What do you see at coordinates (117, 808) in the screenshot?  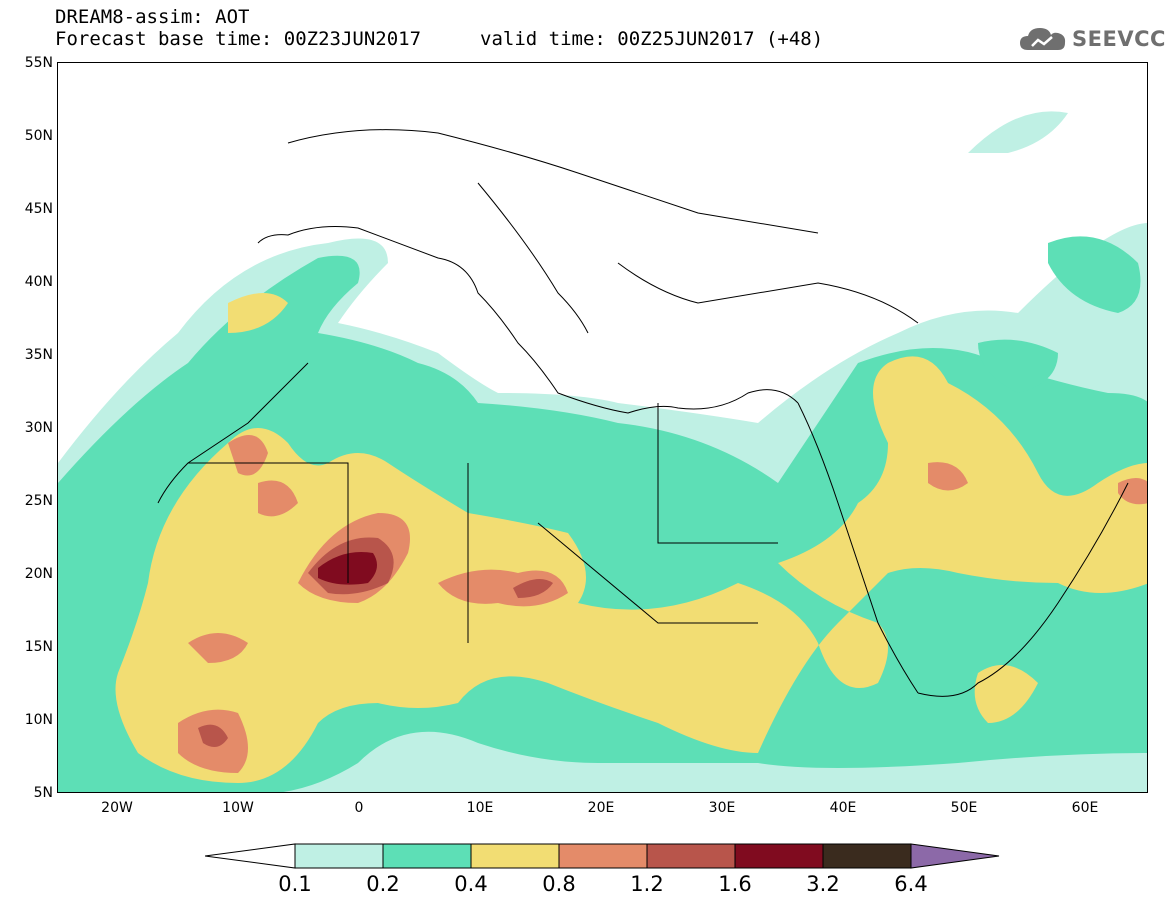 I see `lon-label: 20W` at bounding box center [117, 808].